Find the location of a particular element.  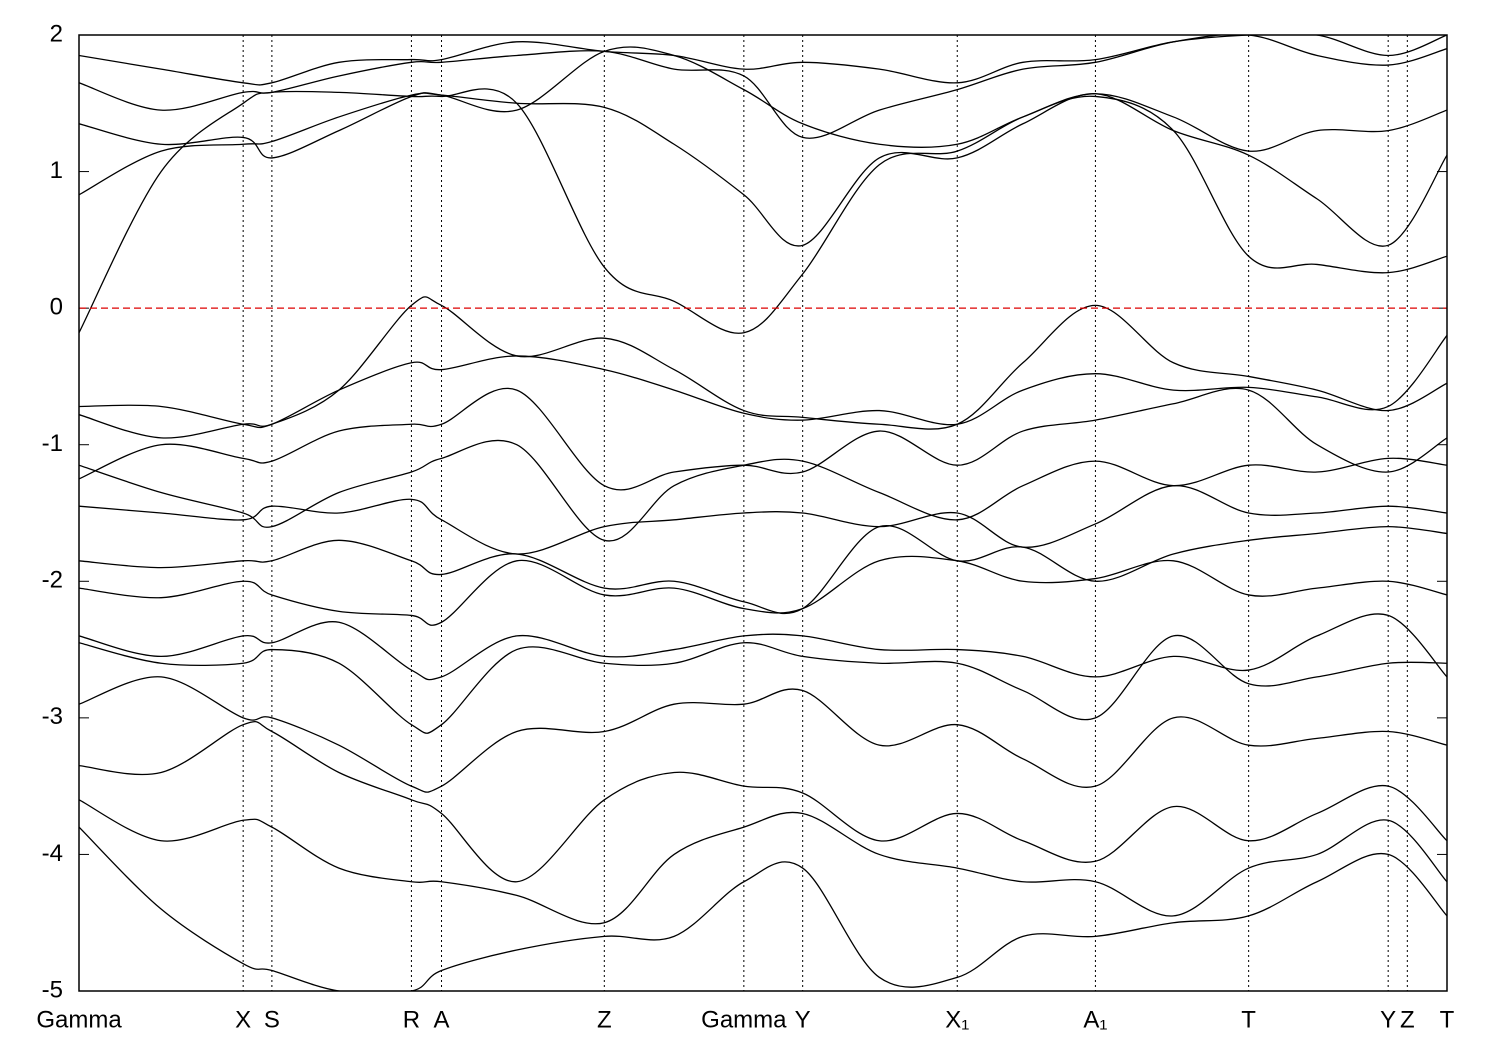

x-tick-label: R is located at coordinates (411, 1019).